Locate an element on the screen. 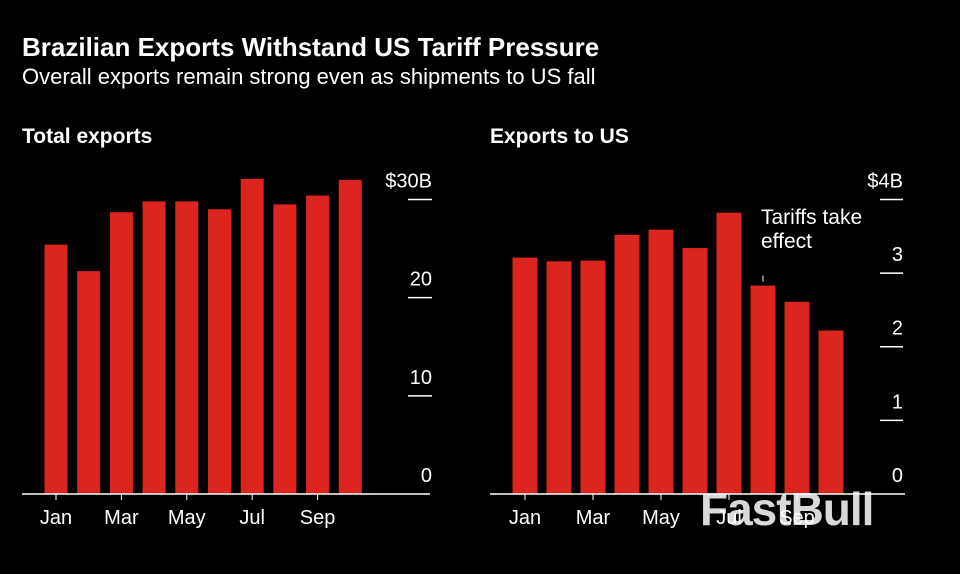  chart-title: Exports to US is located at coordinates (559, 136).